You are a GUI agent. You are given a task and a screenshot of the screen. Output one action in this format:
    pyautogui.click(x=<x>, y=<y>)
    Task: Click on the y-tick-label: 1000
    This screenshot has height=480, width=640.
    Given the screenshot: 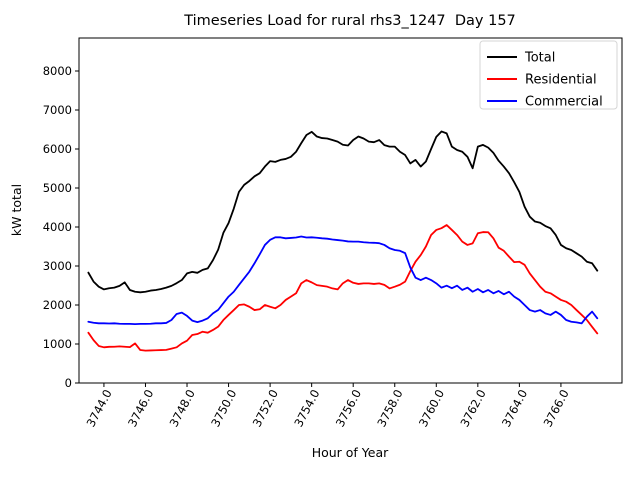 What is the action you would take?
    pyautogui.click(x=57, y=344)
    